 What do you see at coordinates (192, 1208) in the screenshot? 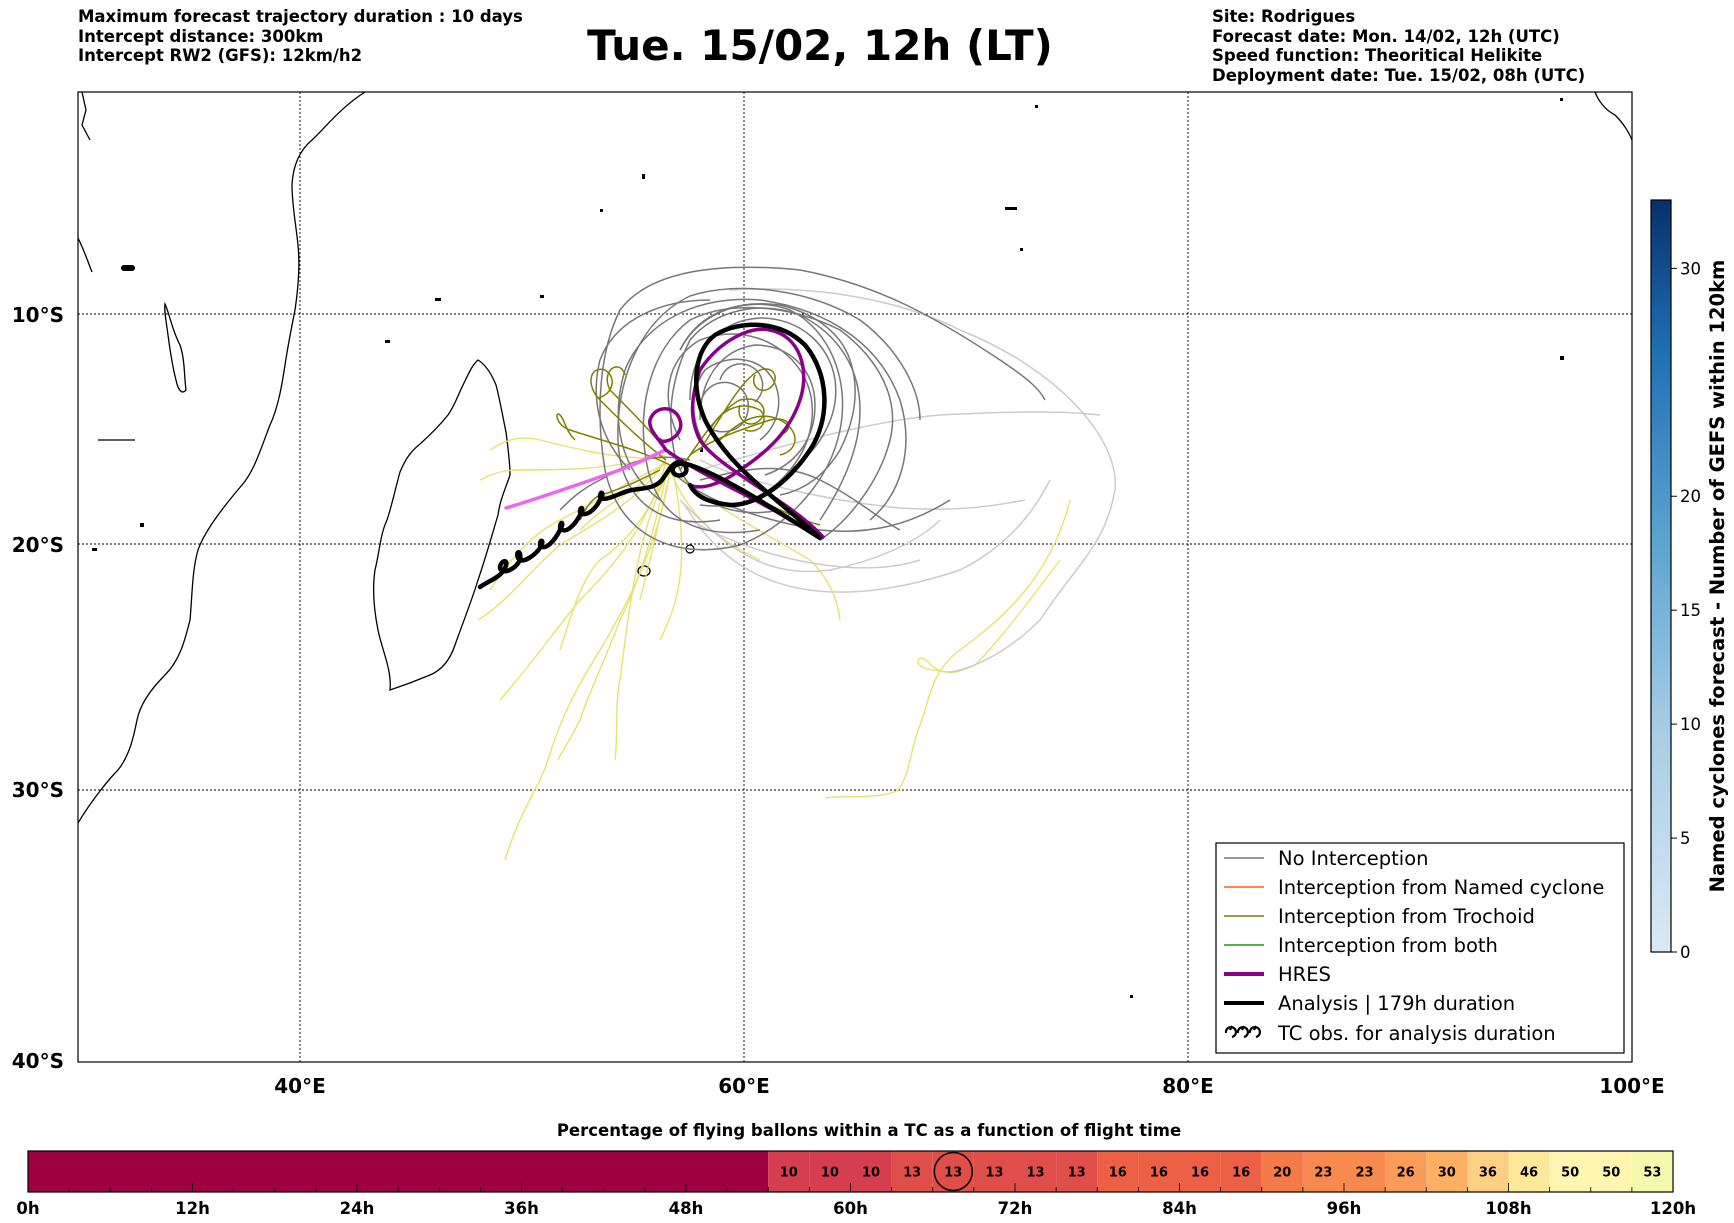
I see `timeline-hour-label: 12h` at bounding box center [192, 1208].